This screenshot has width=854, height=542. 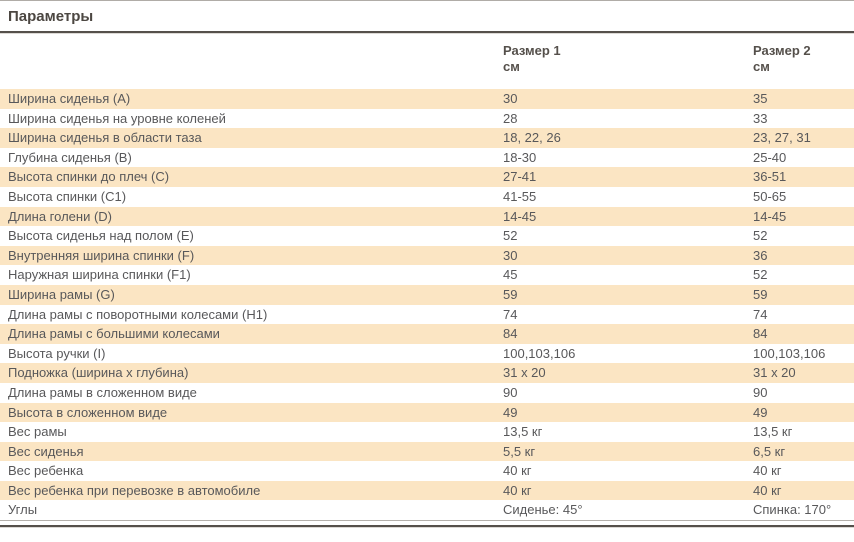 What do you see at coordinates (427, 526) in the screenshot?
I see `bottom-rule` at bounding box center [427, 526].